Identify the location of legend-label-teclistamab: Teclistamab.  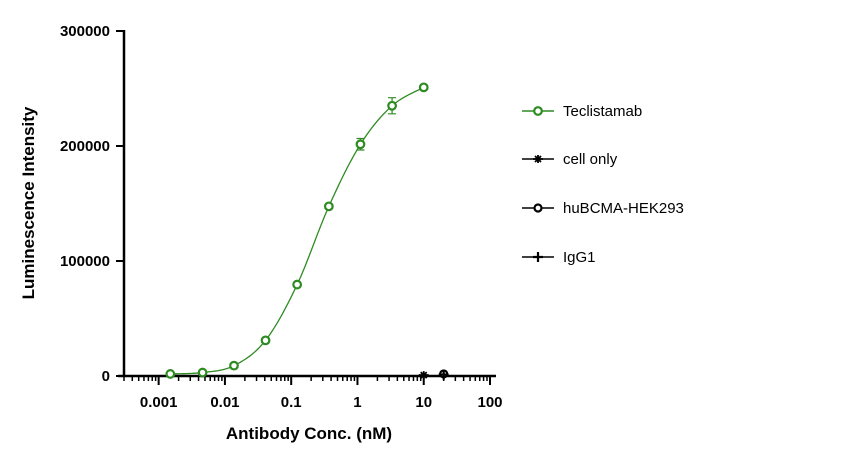
(602, 111).